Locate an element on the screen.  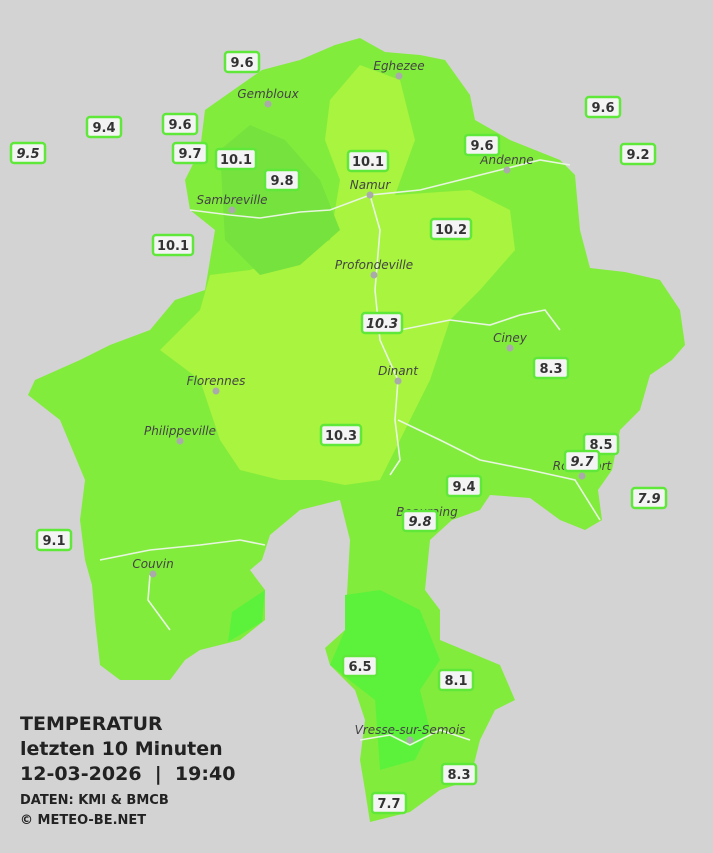
station: 6.5 is located at coordinates (360, 666).